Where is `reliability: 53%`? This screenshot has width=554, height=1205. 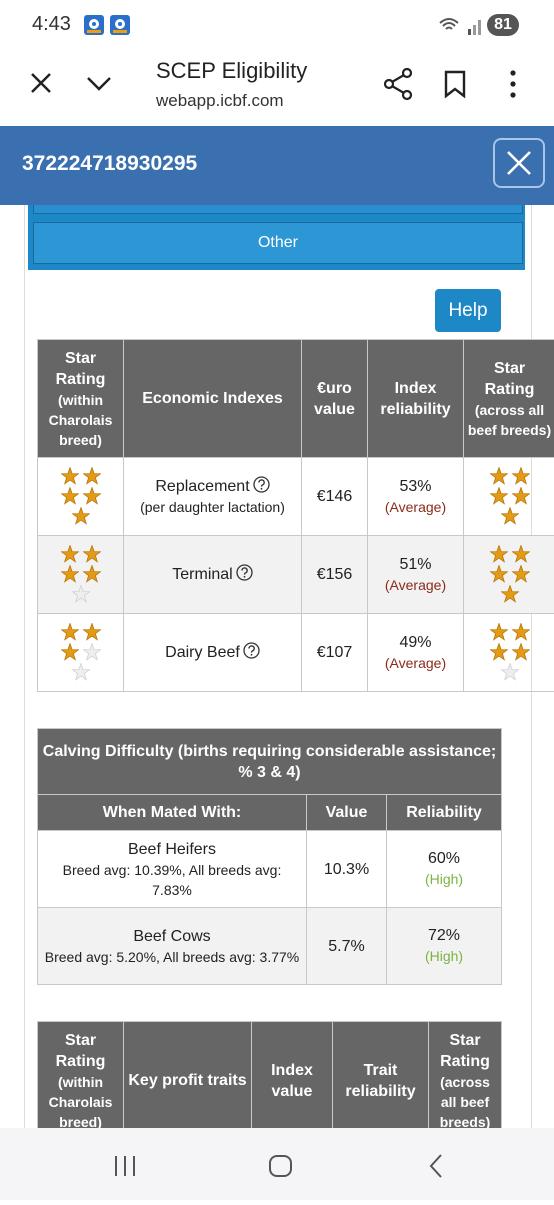 reliability: 53% is located at coordinates (415, 486).